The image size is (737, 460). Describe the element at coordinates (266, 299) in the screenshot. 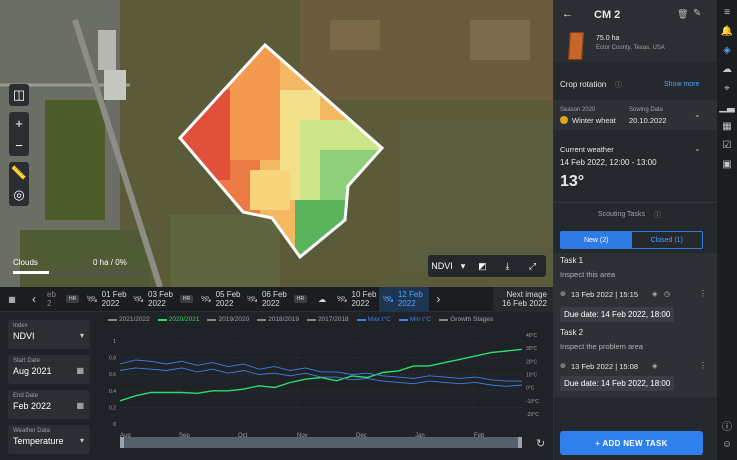

I see `timeline-item-06-feb: 🛰 06 Feb 2022` at that location.